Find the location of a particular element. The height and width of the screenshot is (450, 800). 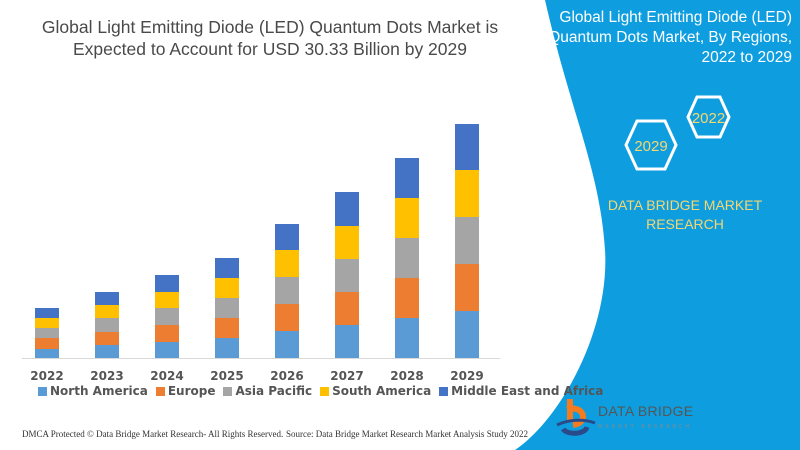

legend-item: South America is located at coordinates (375, 391).